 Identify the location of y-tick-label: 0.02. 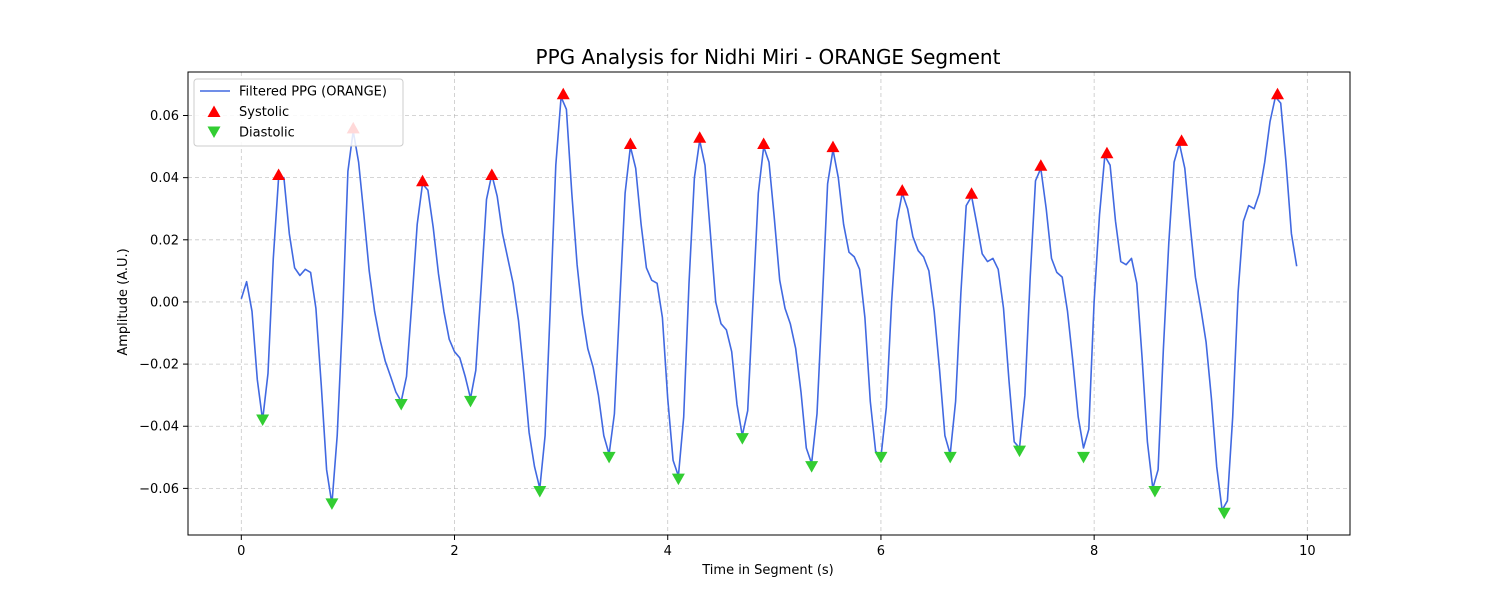
(164, 240).